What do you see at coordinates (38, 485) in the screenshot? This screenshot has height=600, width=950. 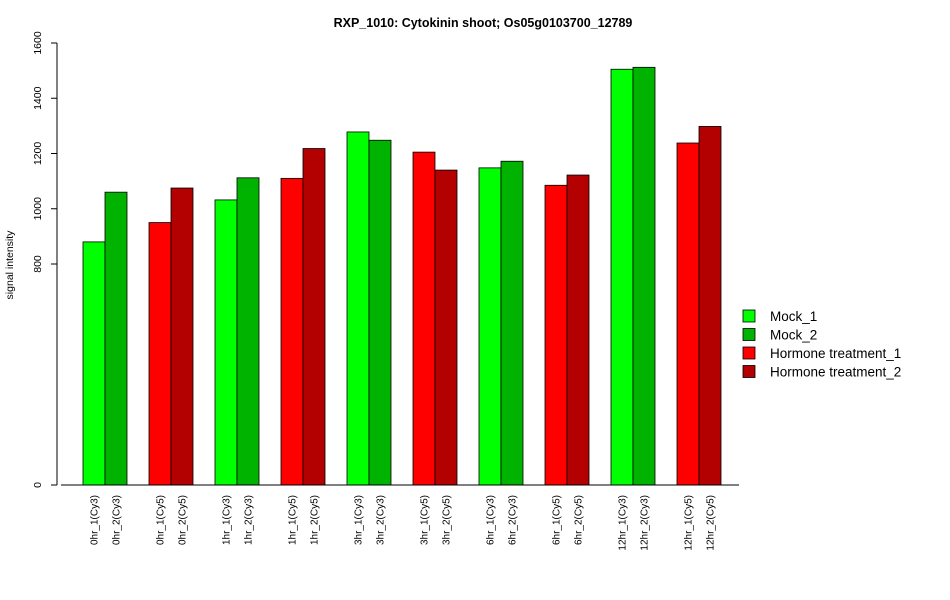 I see `y-tick-label: 0` at bounding box center [38, 485].